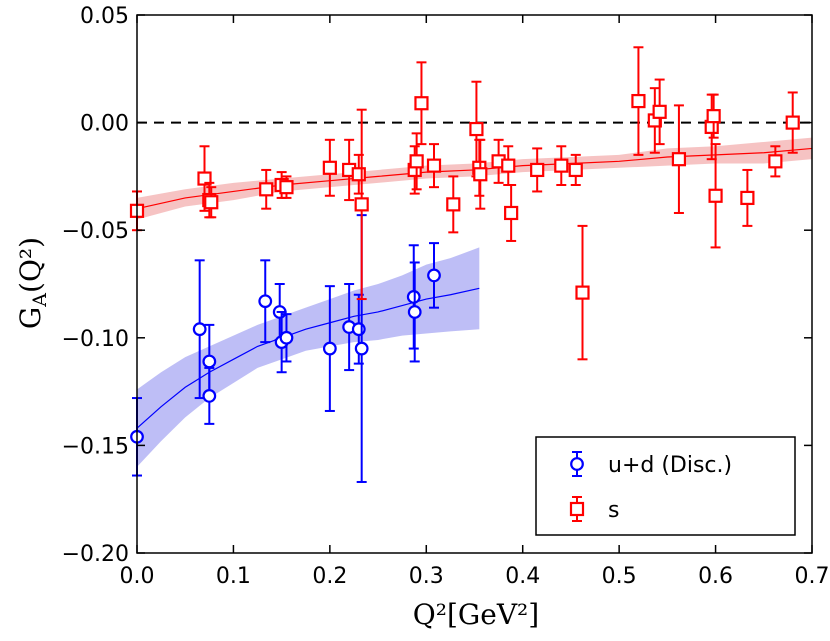  What do you see at coordinates (476, 614) in the screenshot?
I see `x-axis-label: Q²[GeV²]` at bounding box center [476, 614].